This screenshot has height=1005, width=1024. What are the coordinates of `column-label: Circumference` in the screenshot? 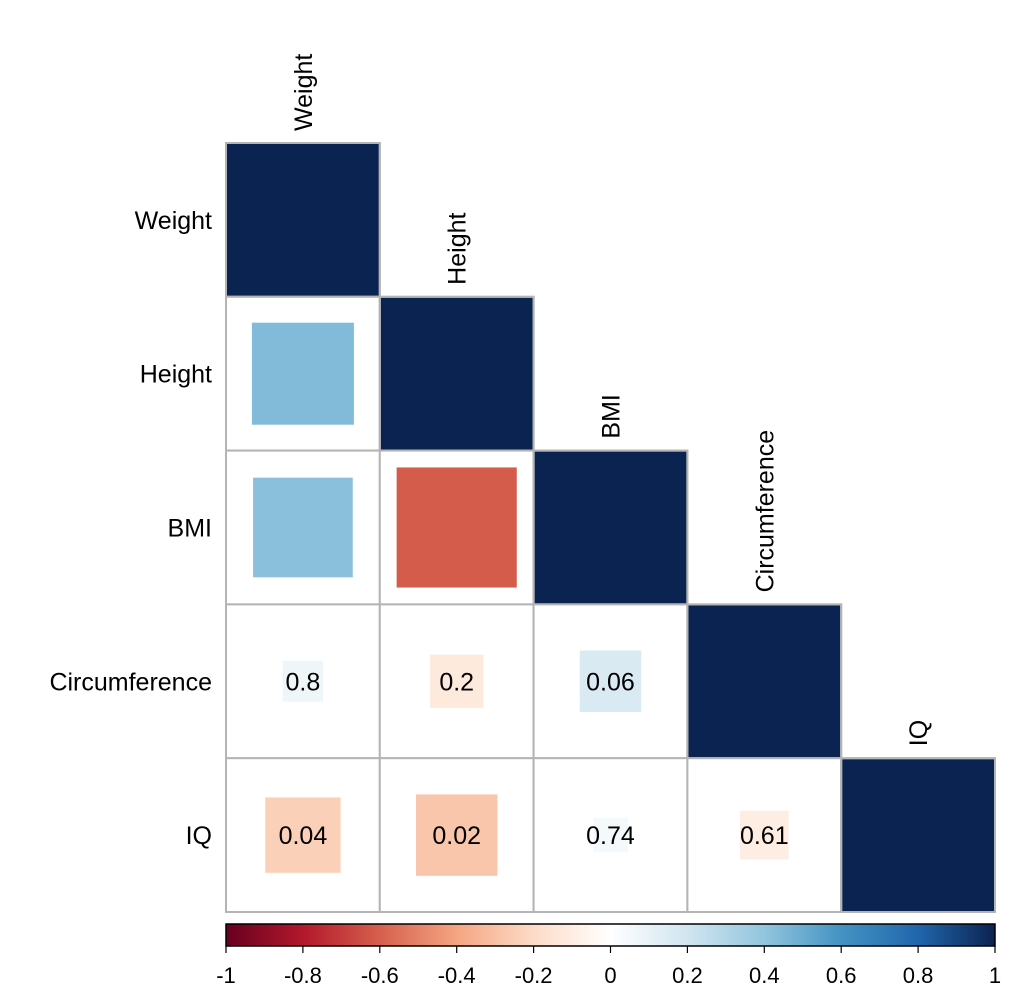 It's located at (765, 511).